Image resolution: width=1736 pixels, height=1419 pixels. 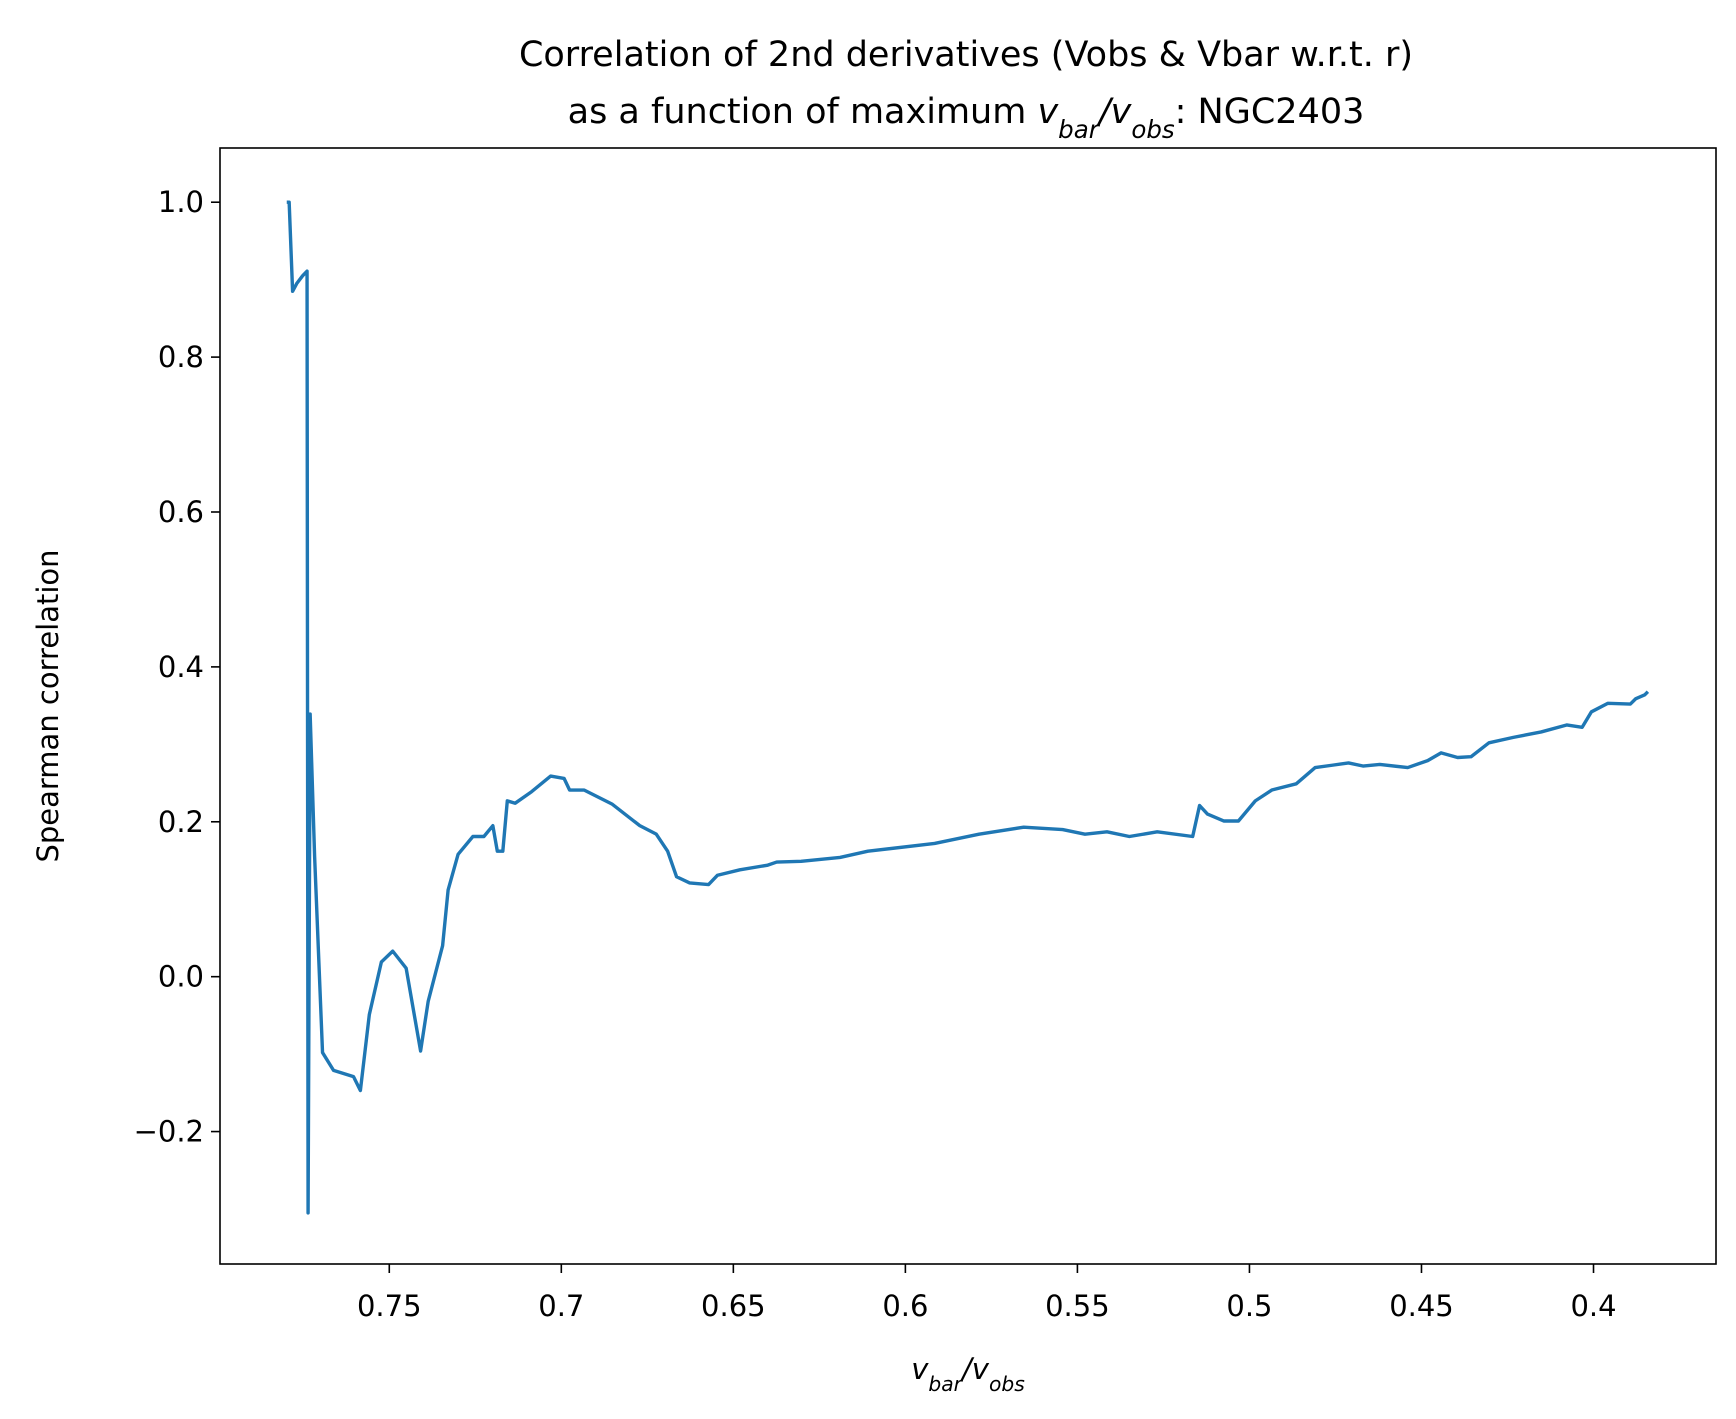 I want to click on text-part: as a function of maximum, so click(x=803, y=112).